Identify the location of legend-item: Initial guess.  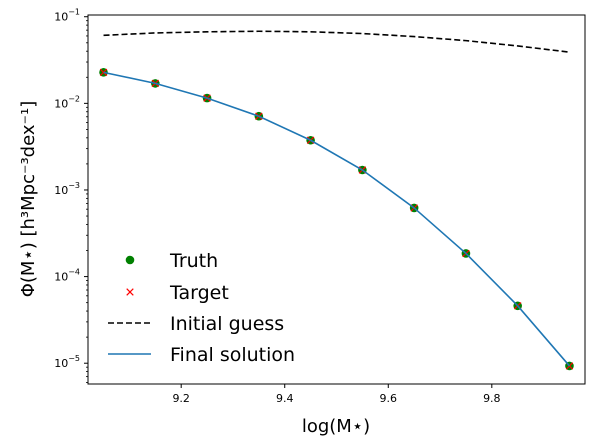
(196, 324).